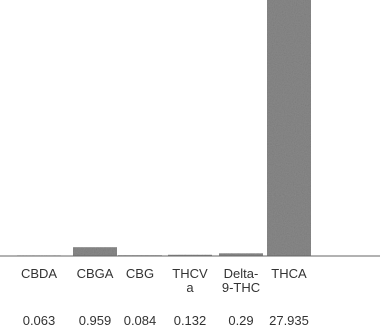 The height and width of the screenshot is (331, 380). I want to click on category-label-line: THCV, so click(190, 273).